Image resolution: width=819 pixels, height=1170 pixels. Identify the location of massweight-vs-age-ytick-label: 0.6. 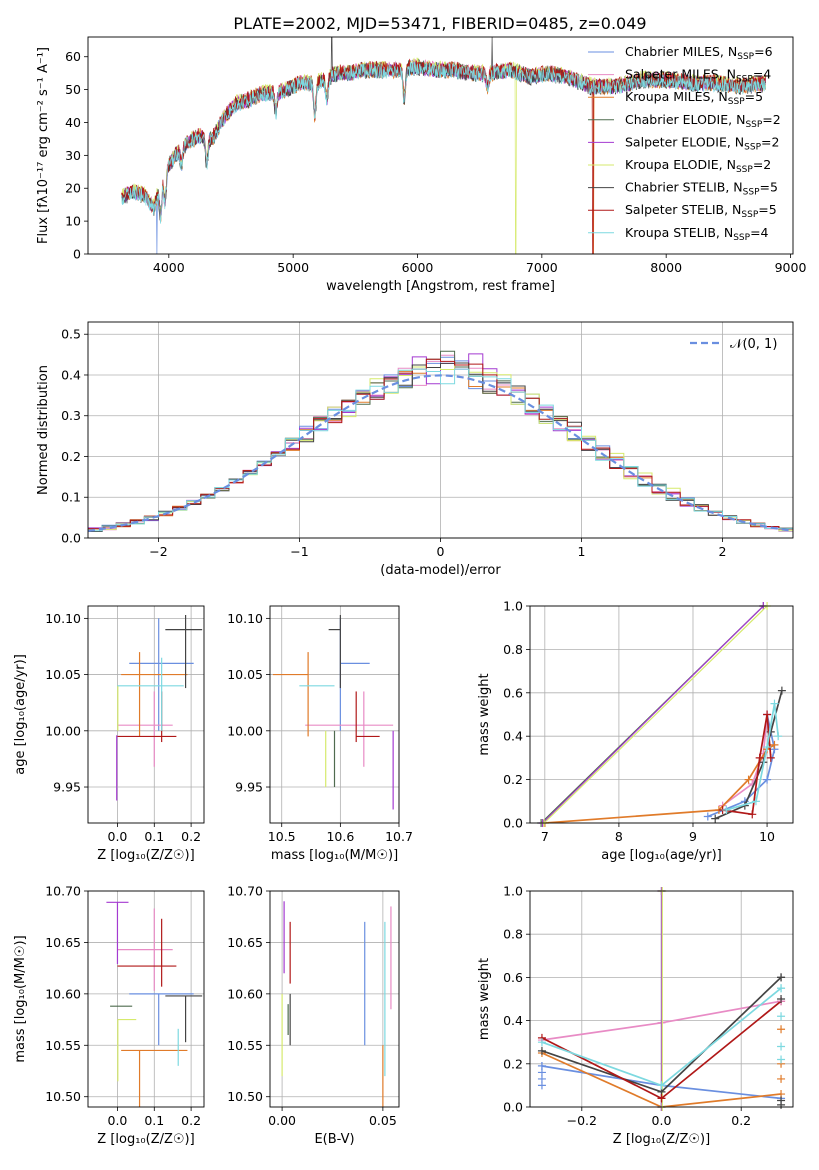
(513, 692).